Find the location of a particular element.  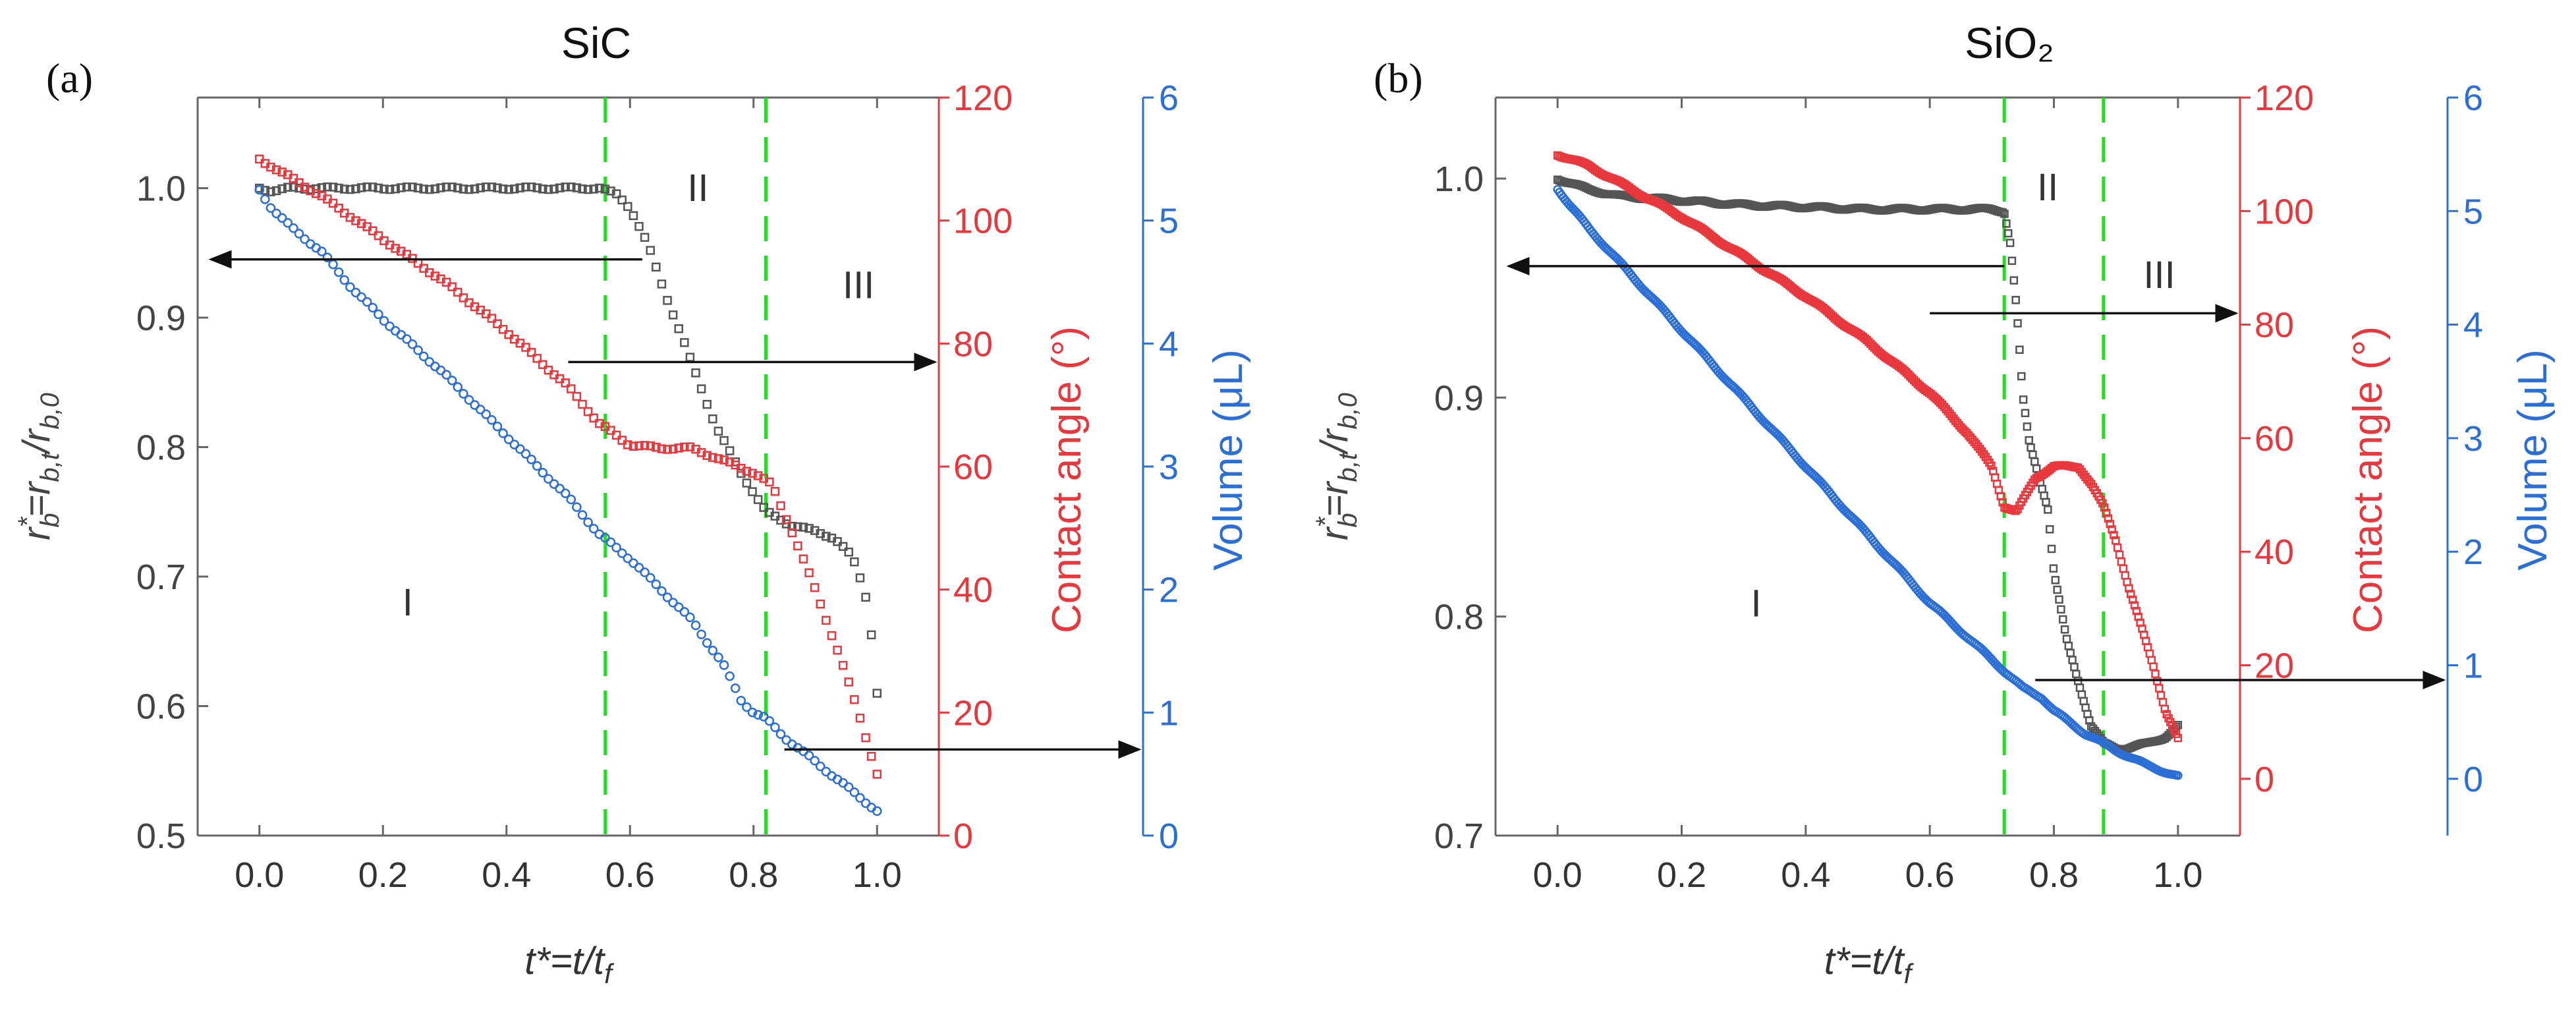

y-volume-axis-label: Volume (μL) is located at coordinates (1228, 460).